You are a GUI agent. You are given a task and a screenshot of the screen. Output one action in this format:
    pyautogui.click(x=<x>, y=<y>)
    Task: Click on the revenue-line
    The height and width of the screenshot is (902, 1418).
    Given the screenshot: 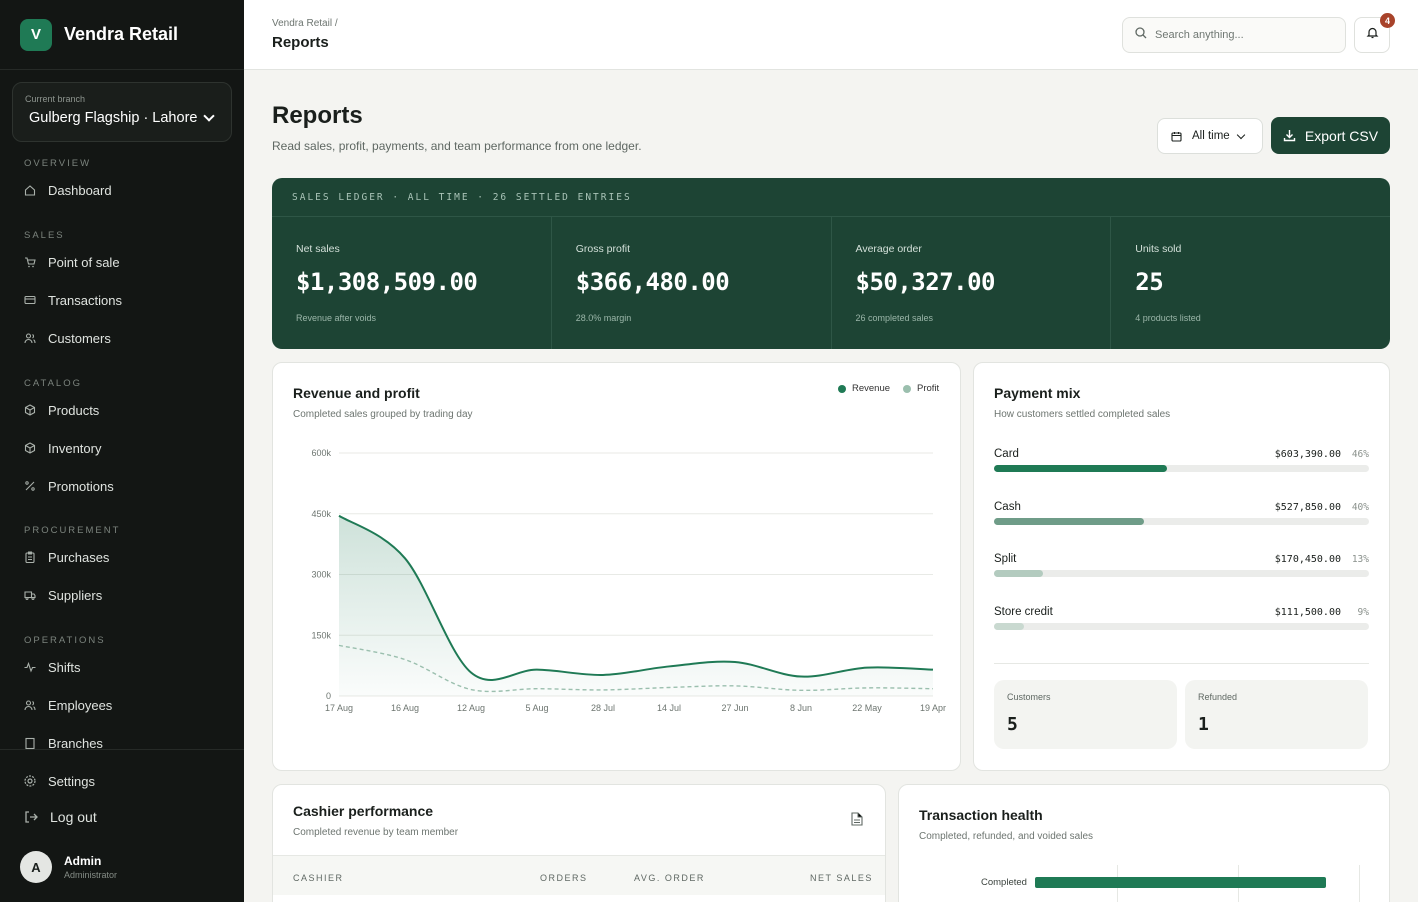 What is the action you would take?
    pyautogui.click(x=636, y=598)
    